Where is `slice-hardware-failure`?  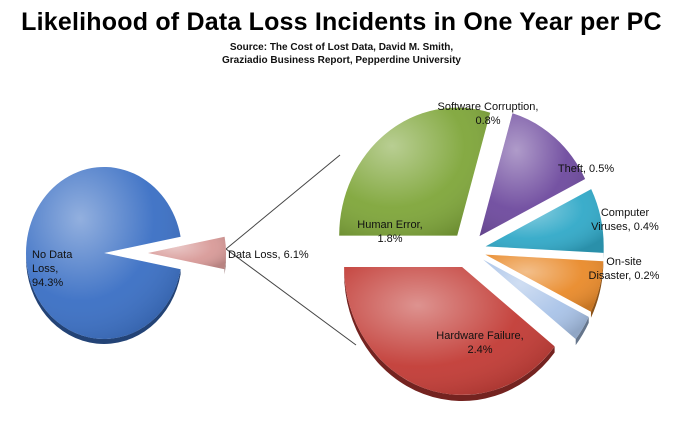 slice-hardware-failure is located at coordinates (449, 334).